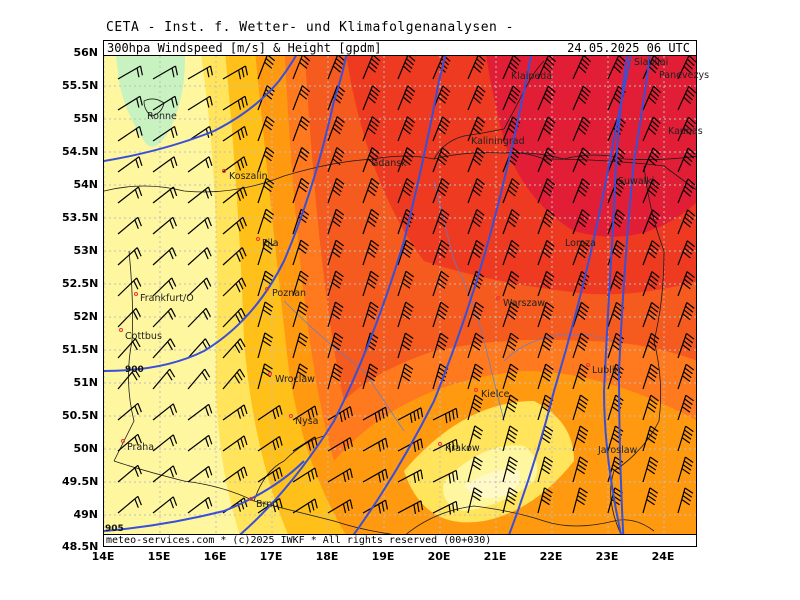  I want to click on lon-label-18: 18E, so click(327, 556).